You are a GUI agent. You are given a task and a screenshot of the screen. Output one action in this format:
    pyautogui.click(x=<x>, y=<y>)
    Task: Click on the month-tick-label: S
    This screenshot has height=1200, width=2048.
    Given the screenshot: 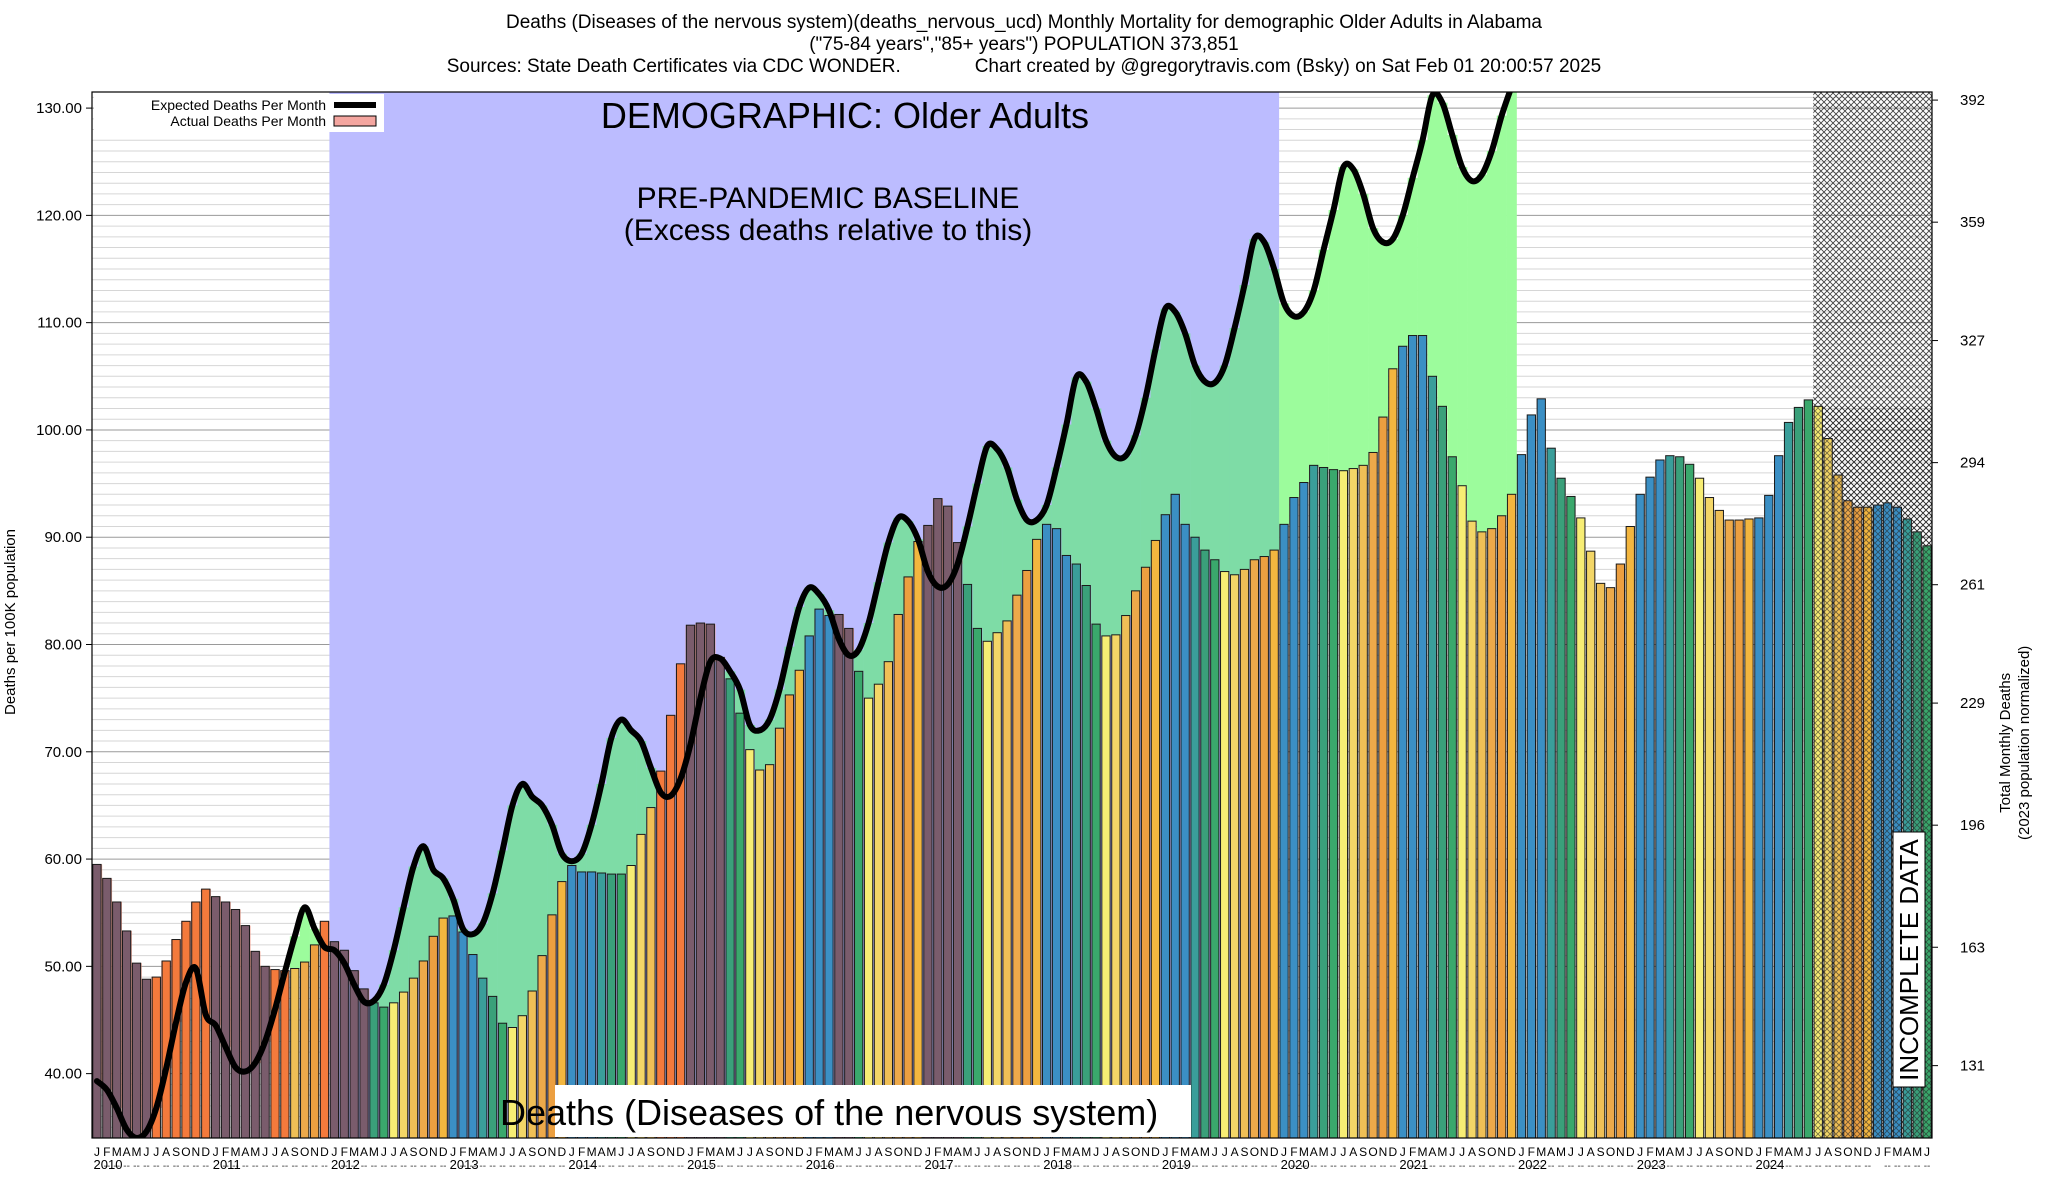 What is the action you would take?
    pyautogui.click(x=1244, y=1152)
    